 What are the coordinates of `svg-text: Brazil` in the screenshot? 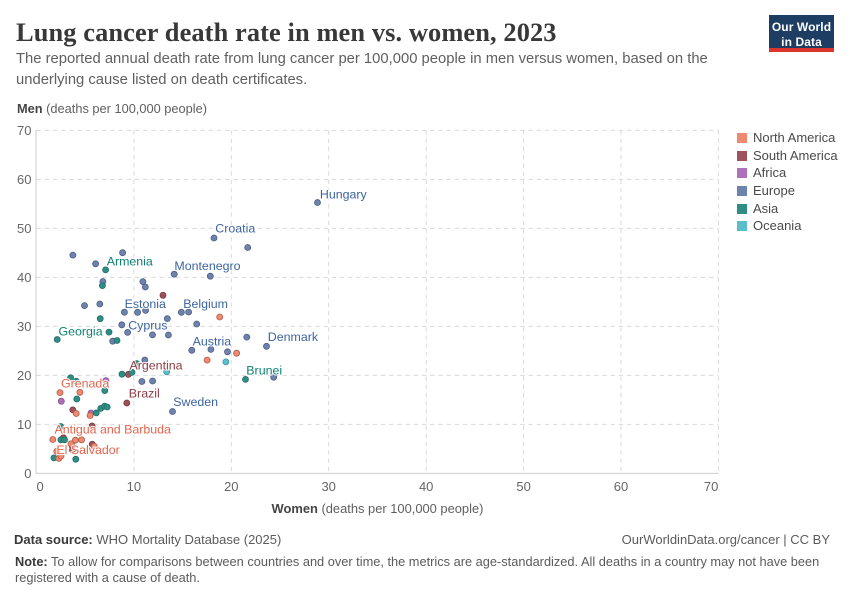 It's located at (144, 394).